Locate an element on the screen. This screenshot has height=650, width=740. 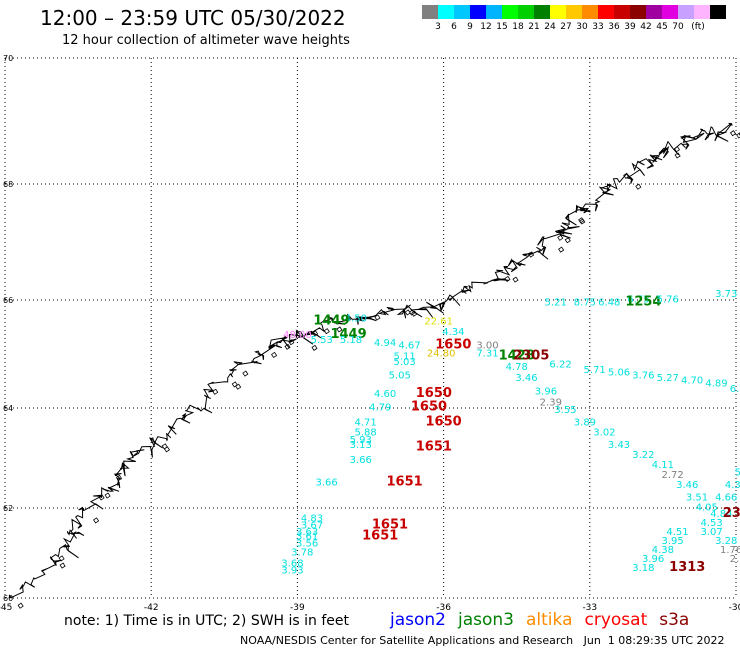
wave-height-label: 3.61 is located at coordinates (307, 537).